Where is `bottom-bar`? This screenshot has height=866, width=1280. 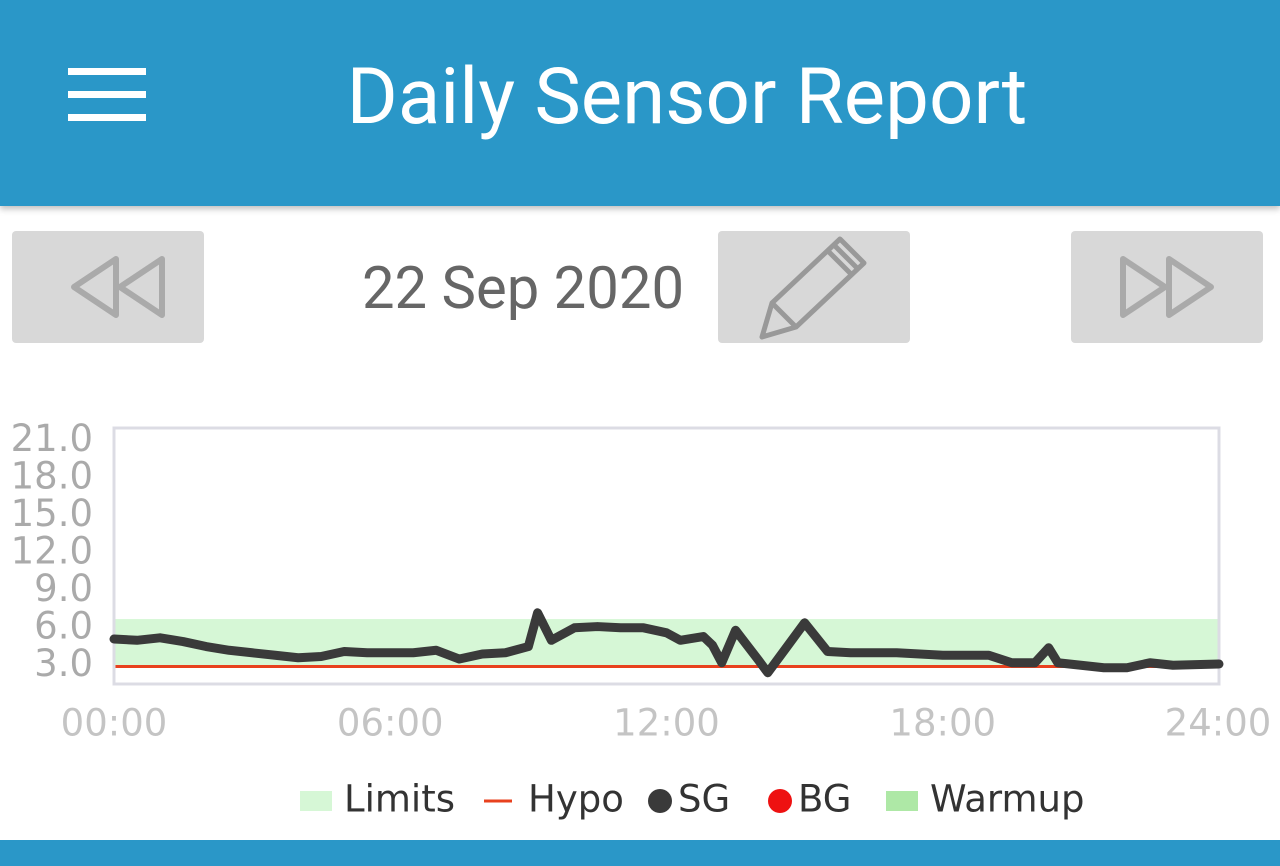 bottom-bar is located at coordinates (640, 853).